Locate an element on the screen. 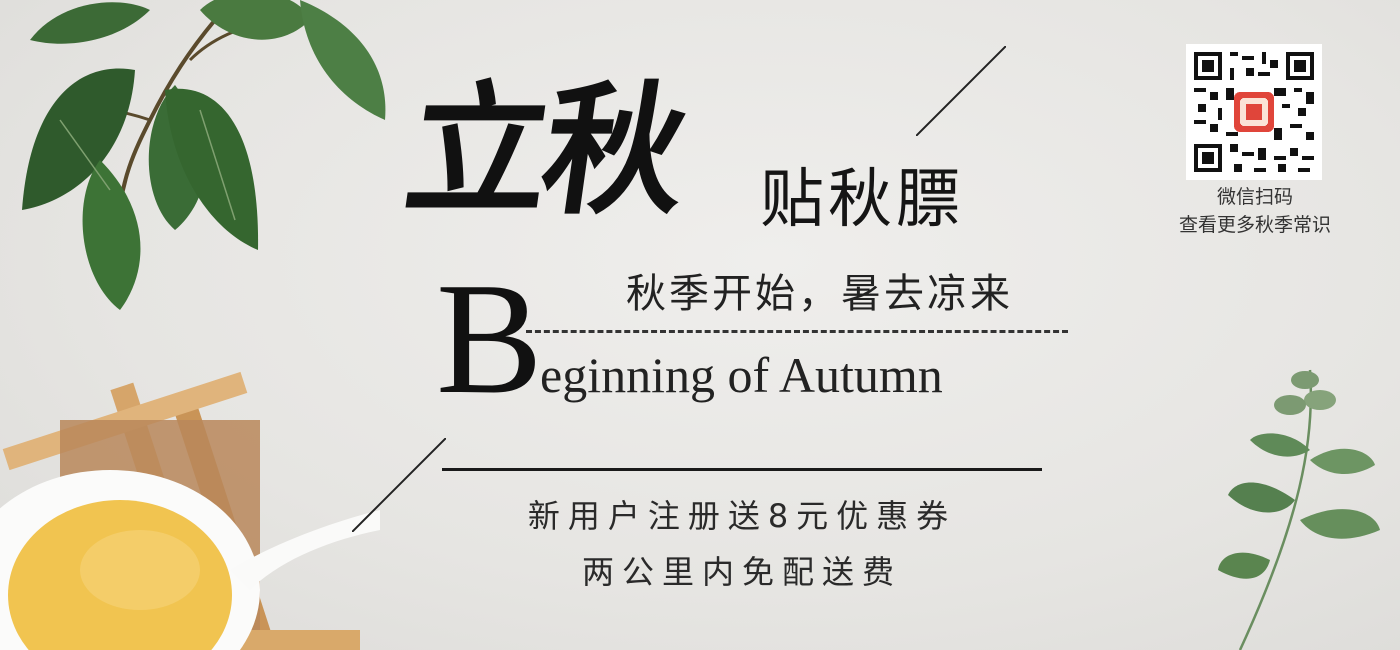 Image resolution: width=1400 pixels, height=650 pixels. dashed-divider is located at coordinates (797, 331).